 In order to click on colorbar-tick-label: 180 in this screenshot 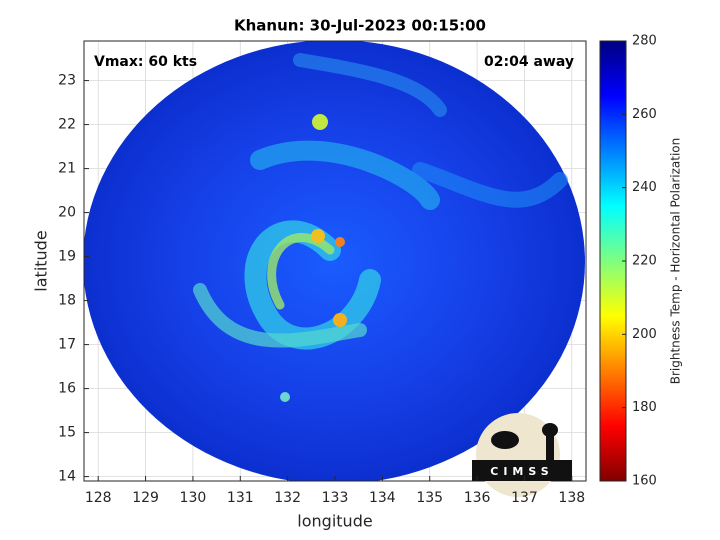, I will do `click(644, 407)`.